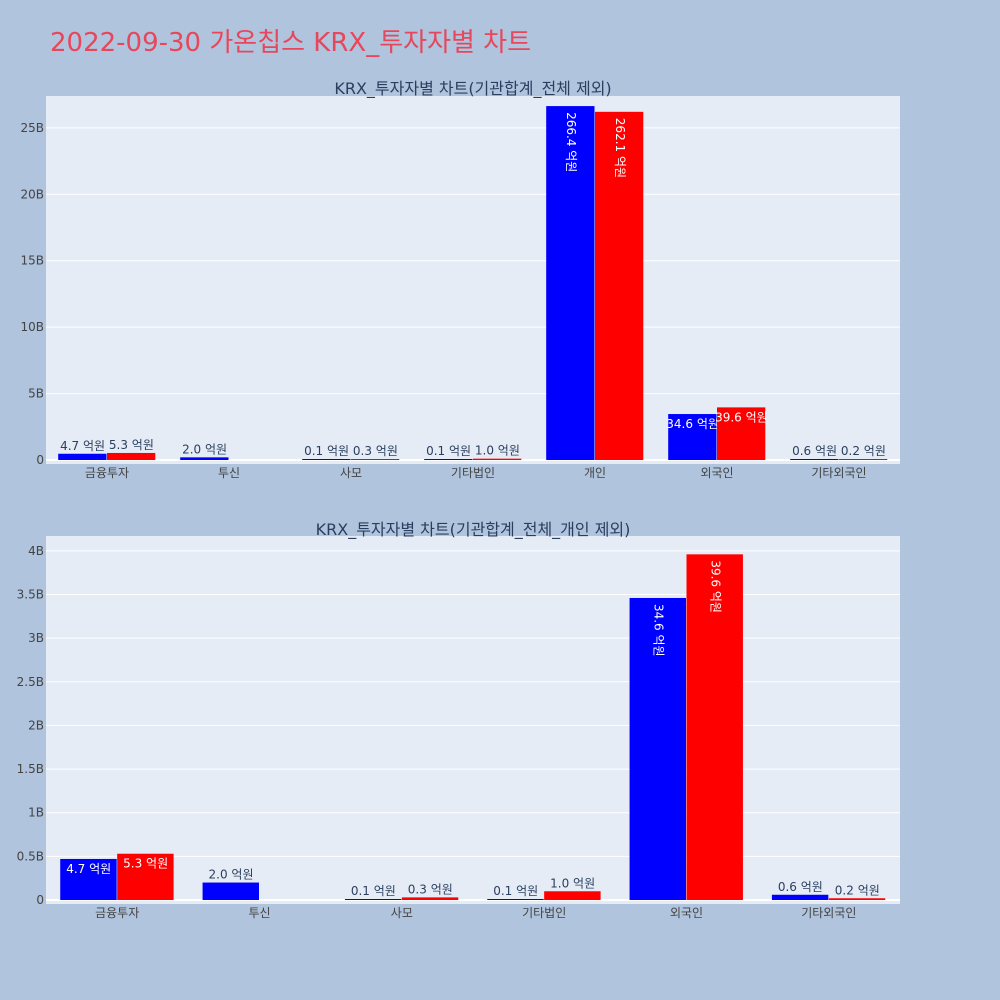 This screenshot has width=1000, height=1000. What do you see at coordinates (36, 551) in the screenshot?
I see `y-tick-label: 4B` at bounding box center [36, 551].